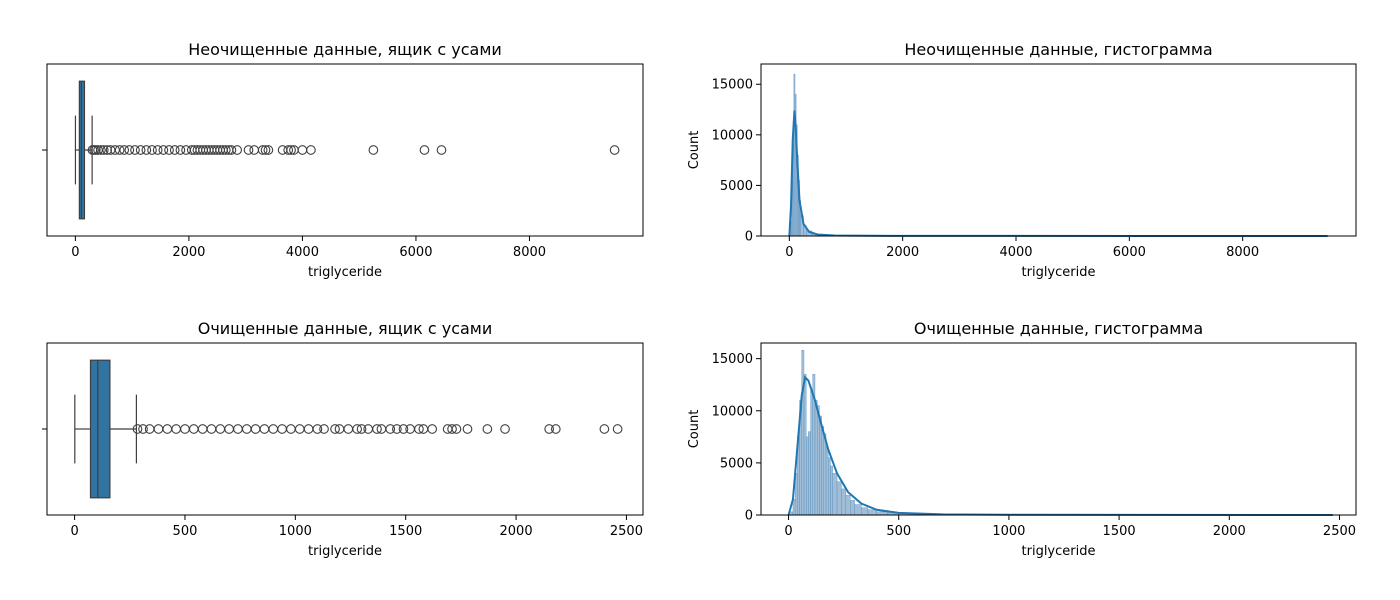  I want to click on x-tick-label: 1000, so click(1008, 531).